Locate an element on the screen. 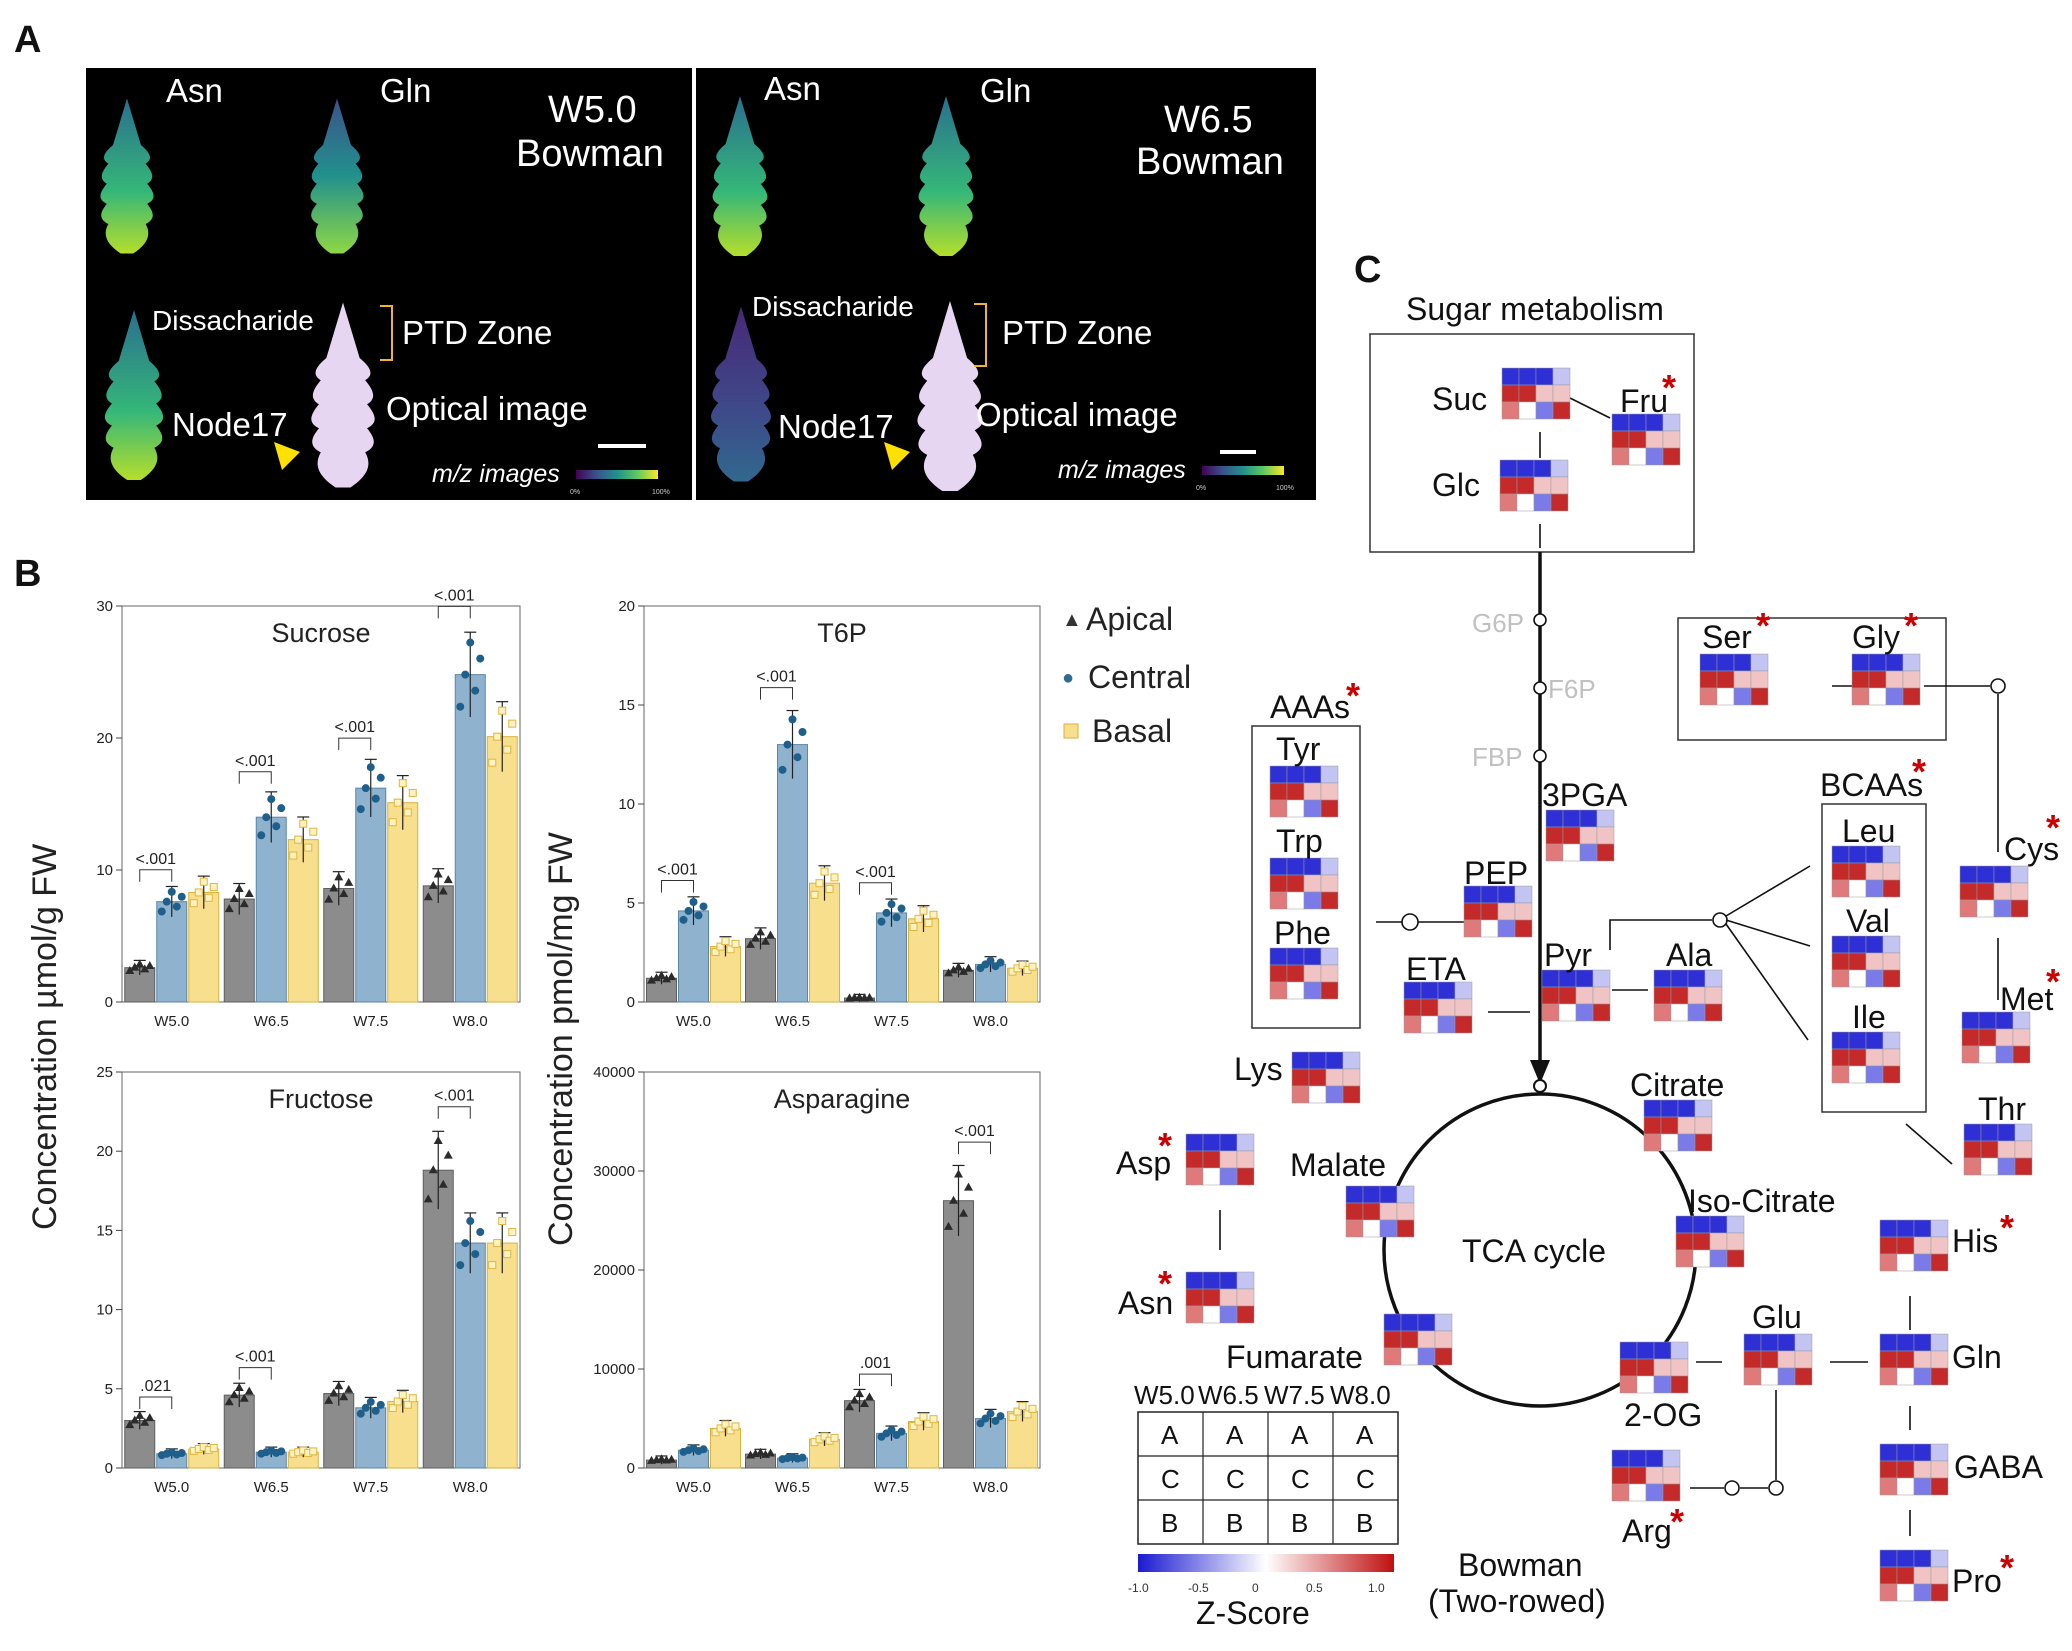 The image size is (2072, 1651). bar-basal is located at coordinates (502, 1355).